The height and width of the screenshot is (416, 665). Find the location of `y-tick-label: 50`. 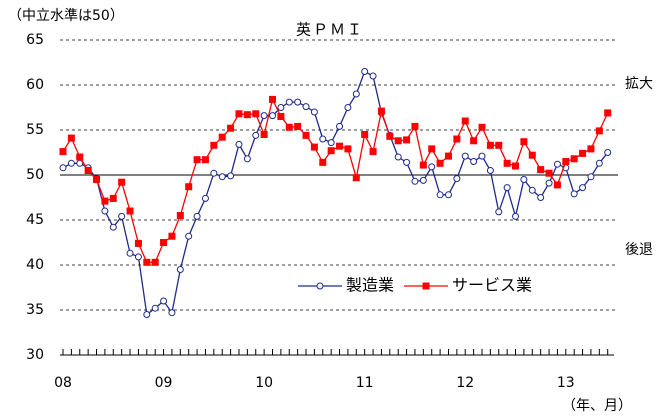

y-tick-label: 50 is located at coordinates (35, 175).